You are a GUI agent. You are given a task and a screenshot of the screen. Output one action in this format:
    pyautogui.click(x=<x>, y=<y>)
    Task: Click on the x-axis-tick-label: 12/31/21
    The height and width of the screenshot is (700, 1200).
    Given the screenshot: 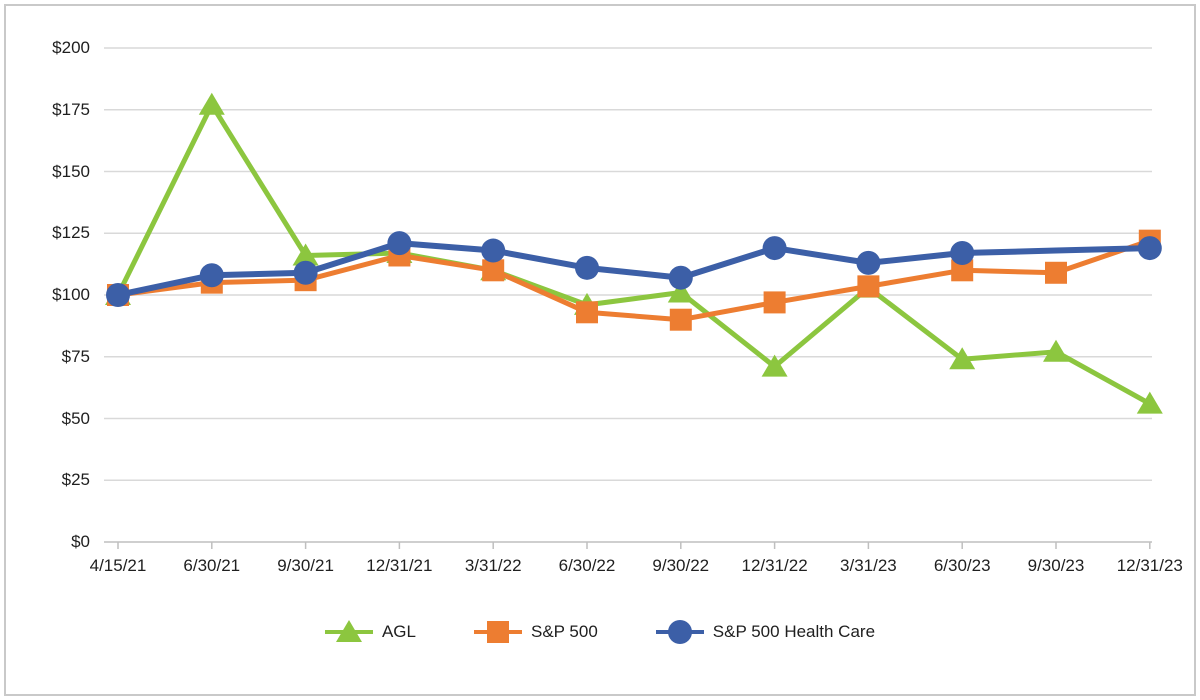 What is the action you would take?
    pyautogui.click(x=399, y=565)
    